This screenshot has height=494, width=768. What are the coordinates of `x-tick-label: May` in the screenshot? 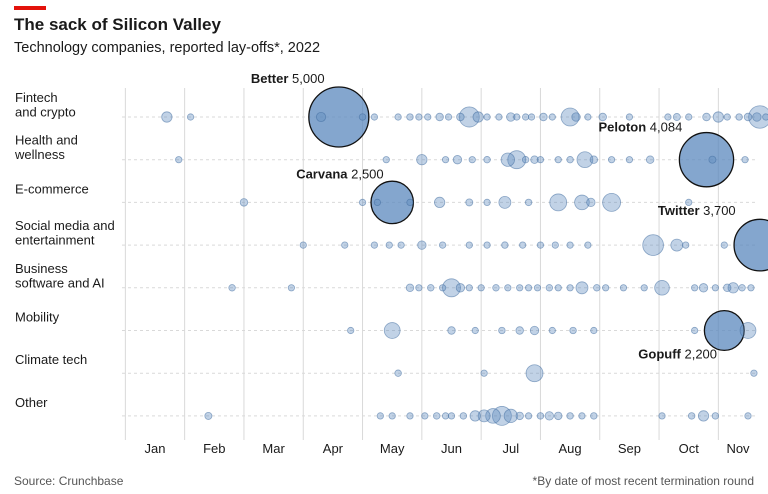 It's located at (392, 448).